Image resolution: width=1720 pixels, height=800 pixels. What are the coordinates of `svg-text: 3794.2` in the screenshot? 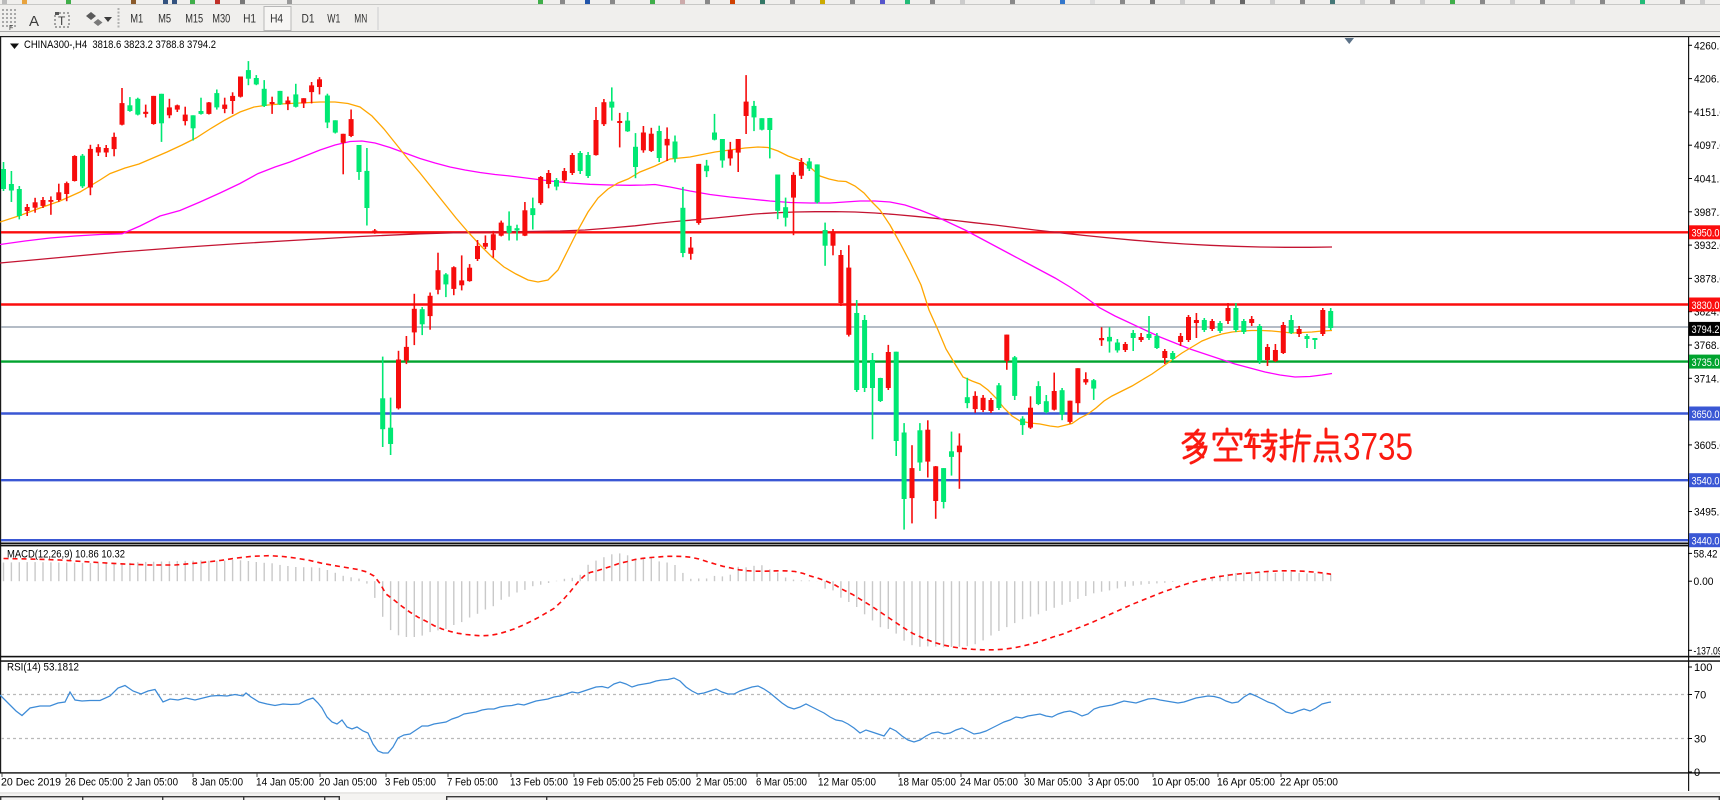 It's located at (1706, 330).